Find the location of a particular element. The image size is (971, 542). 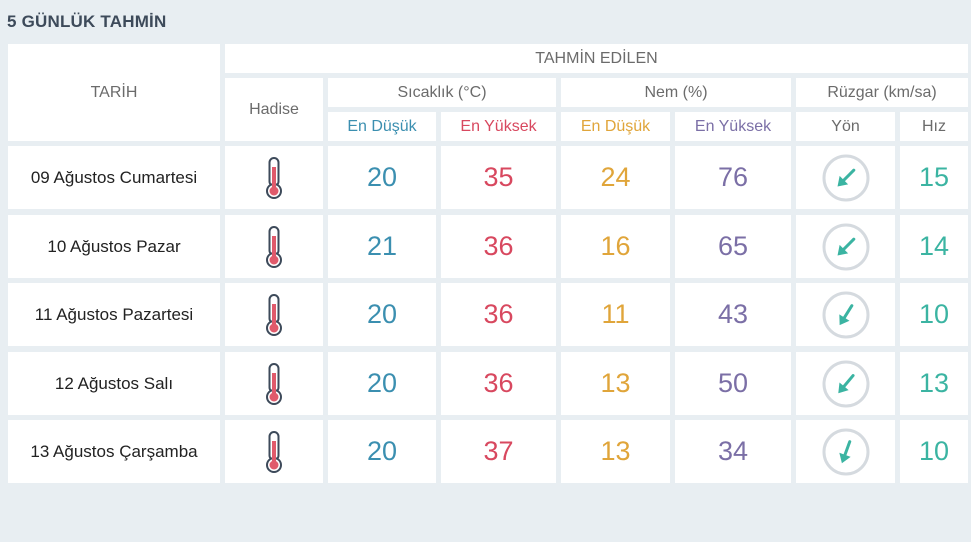

subheader-hum-min: En Düşük is located at coordinates (615, 126).